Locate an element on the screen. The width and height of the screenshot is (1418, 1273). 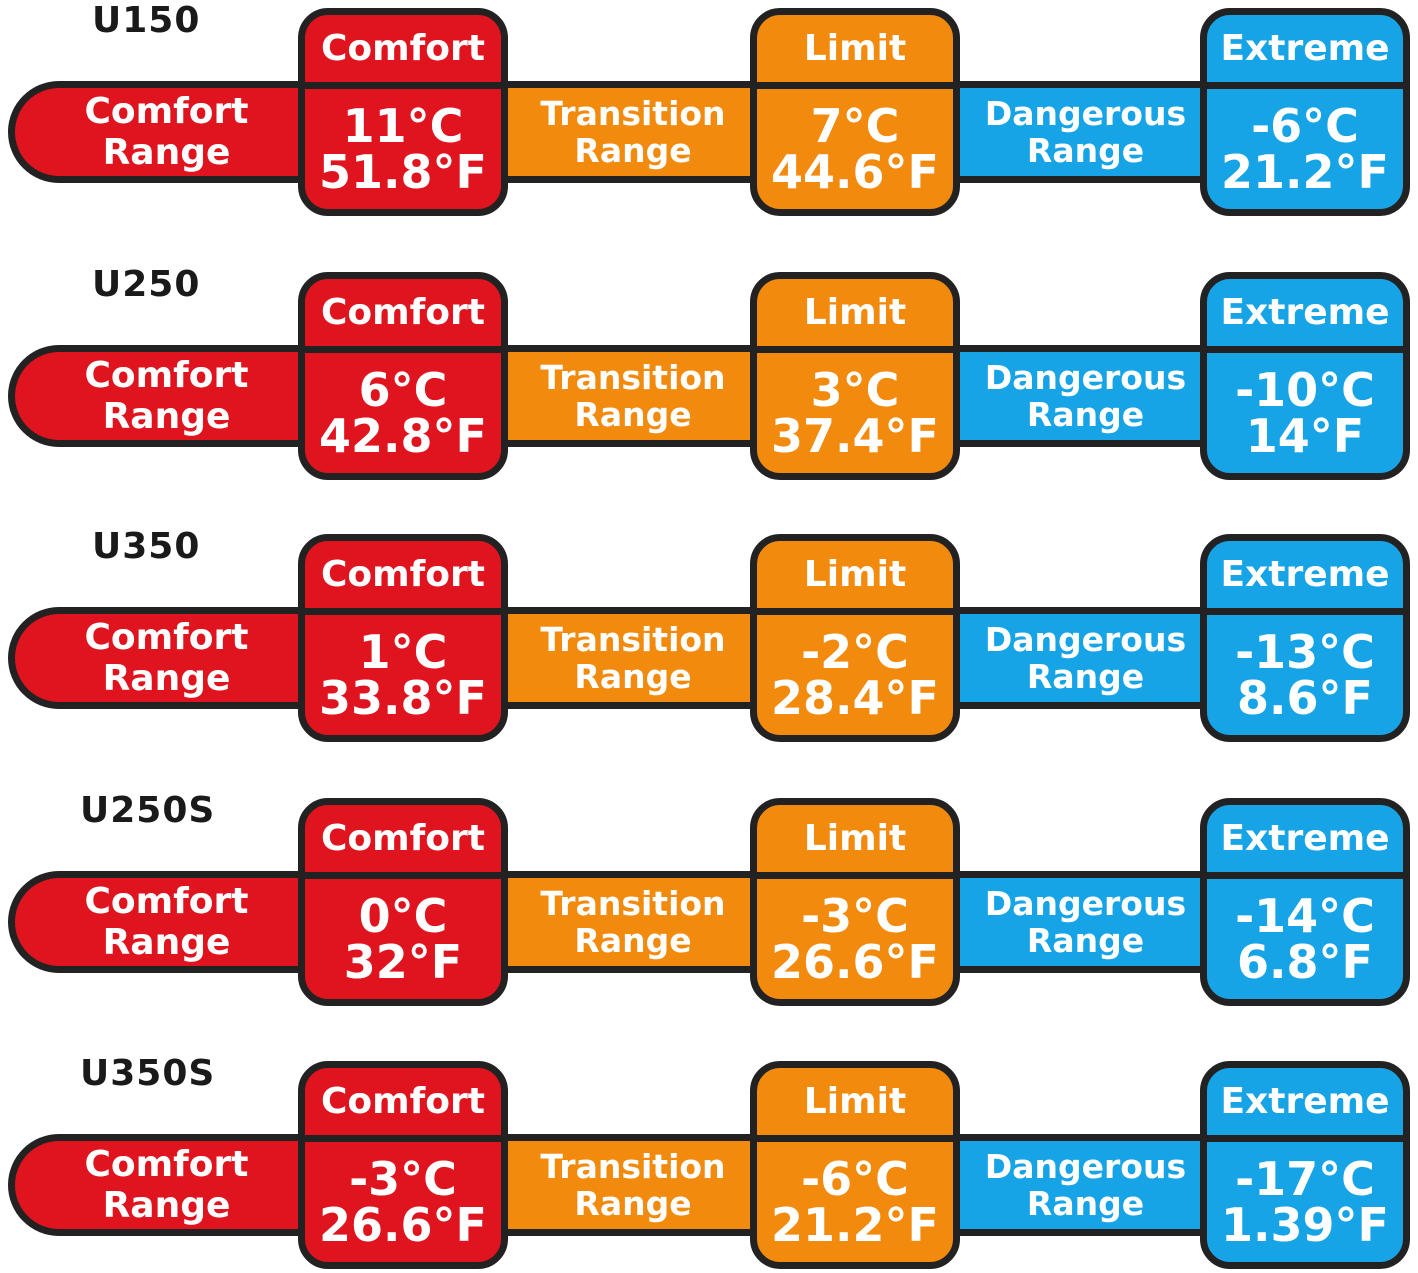
comfort-fahrenheit: 26.6°F is located at coordinates (403, 1225).